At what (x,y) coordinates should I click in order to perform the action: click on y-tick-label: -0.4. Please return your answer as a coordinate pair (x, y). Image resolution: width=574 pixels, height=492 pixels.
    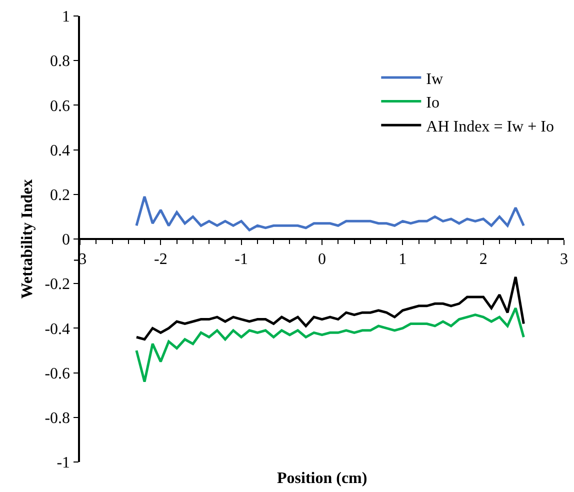
    Looking at the image, I should click on (57, 329).